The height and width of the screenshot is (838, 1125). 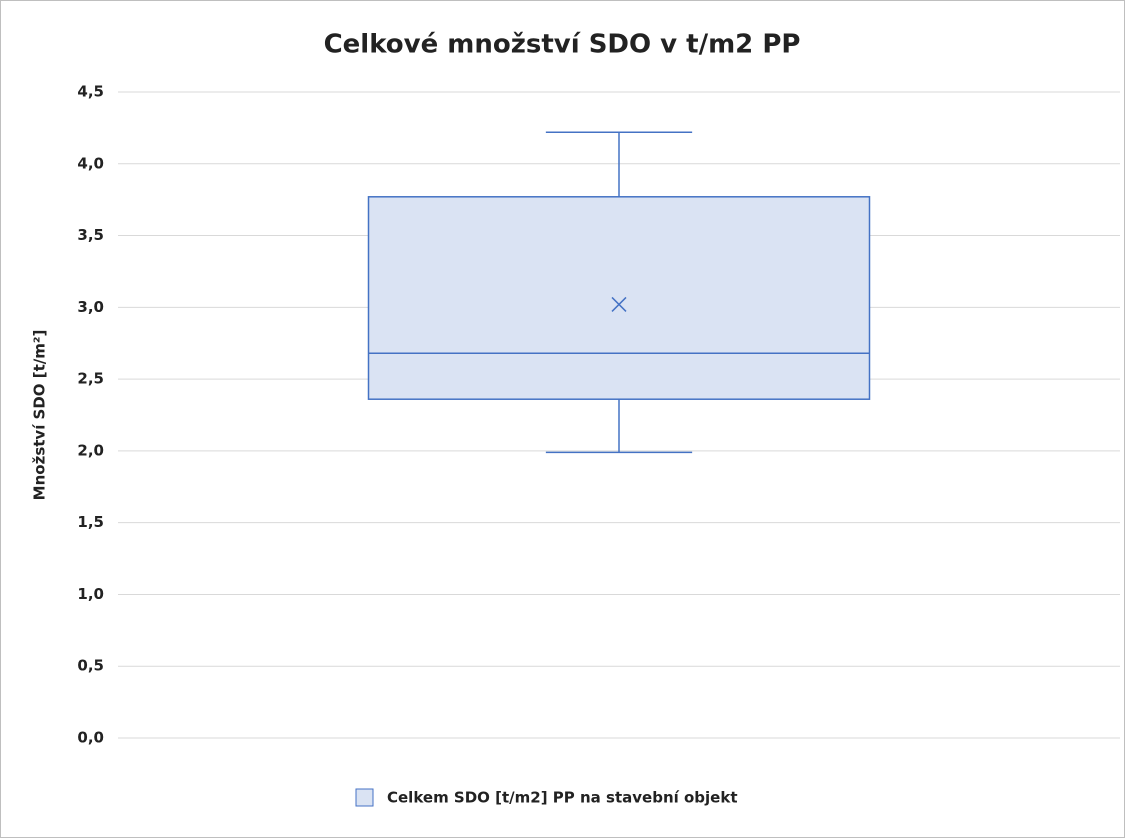 I want to click on mean-marker, so click(x=619, y=304).